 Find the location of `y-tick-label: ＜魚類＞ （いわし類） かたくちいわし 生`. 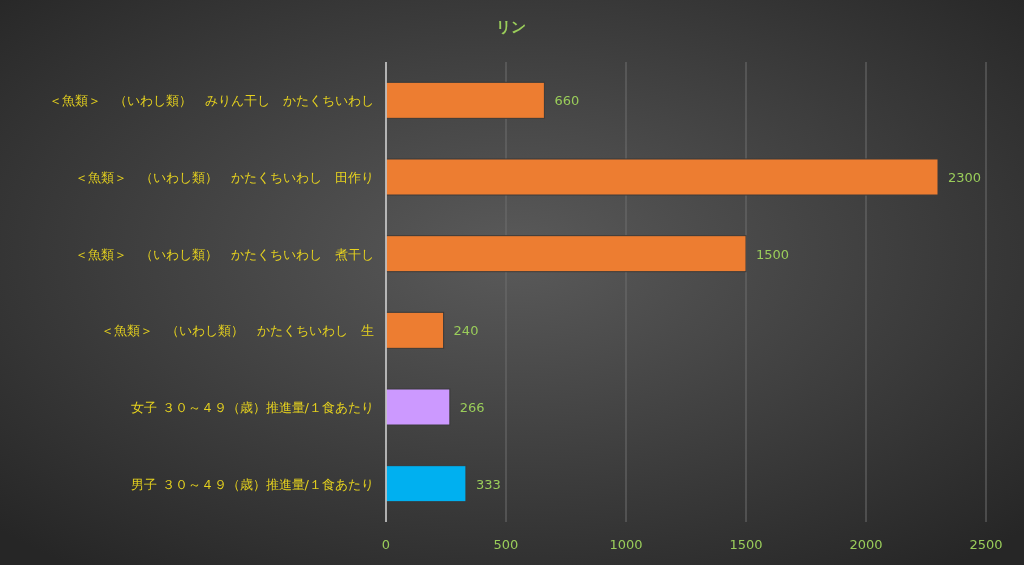

y-tick-label: ＜魚類＞ （いわし類） かたくちいわし 生 is located at coordinates (237, 331).